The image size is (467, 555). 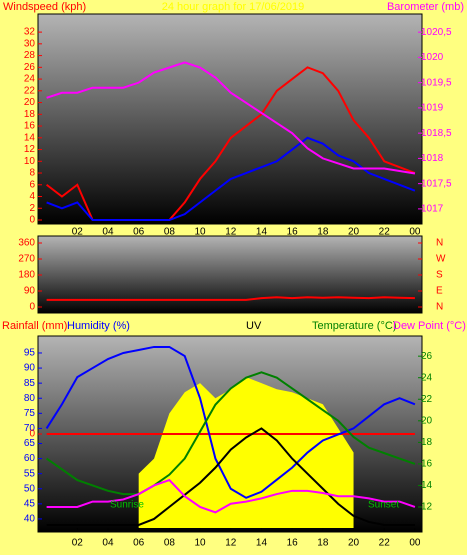 What do you see at coordinates (32, 184) in the screenshot?
I see `y-tick-label: 6` at bounding box center [32, 184].